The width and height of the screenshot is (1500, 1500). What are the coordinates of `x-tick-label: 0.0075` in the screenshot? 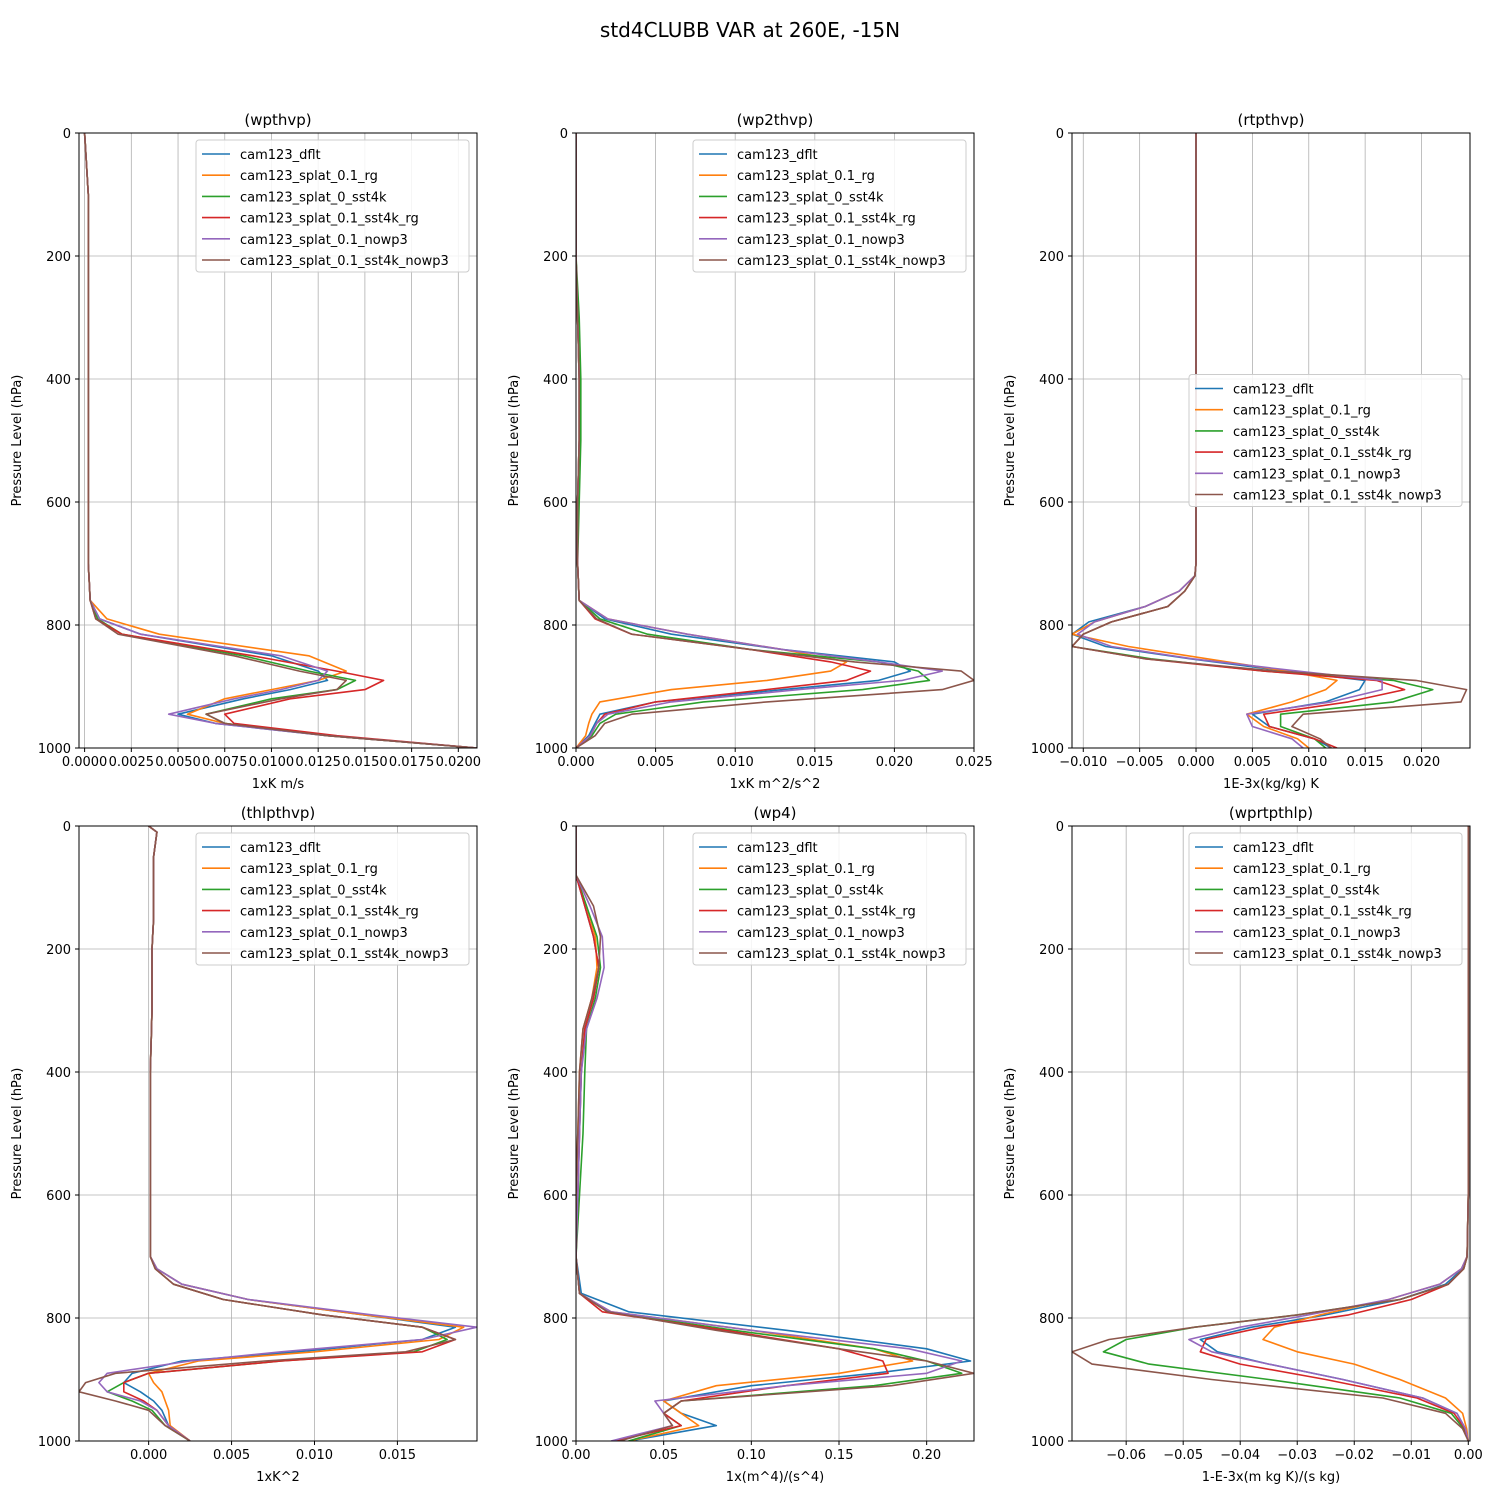 It's located at (225, 762).